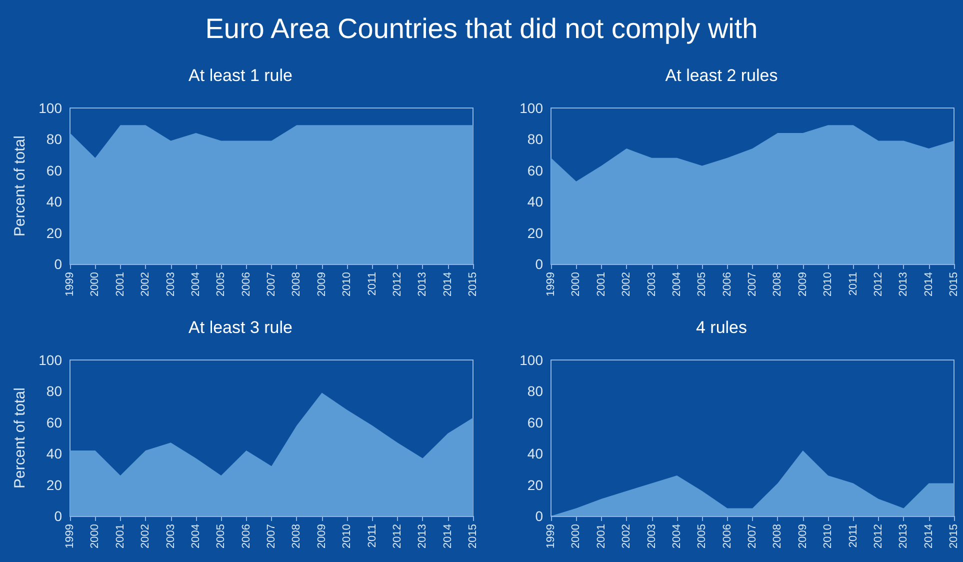 The height and width of the screenshot is (562, 963). Describe the element at coordinates (481, 29) in the screenshot. I see `text: Euro Area Countries that did not comply with` at that location.